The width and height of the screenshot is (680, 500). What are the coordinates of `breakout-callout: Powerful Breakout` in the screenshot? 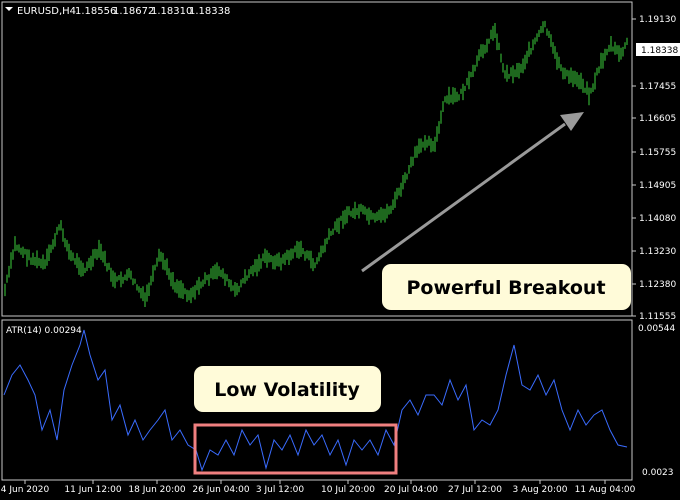 It's located at (506, 287).